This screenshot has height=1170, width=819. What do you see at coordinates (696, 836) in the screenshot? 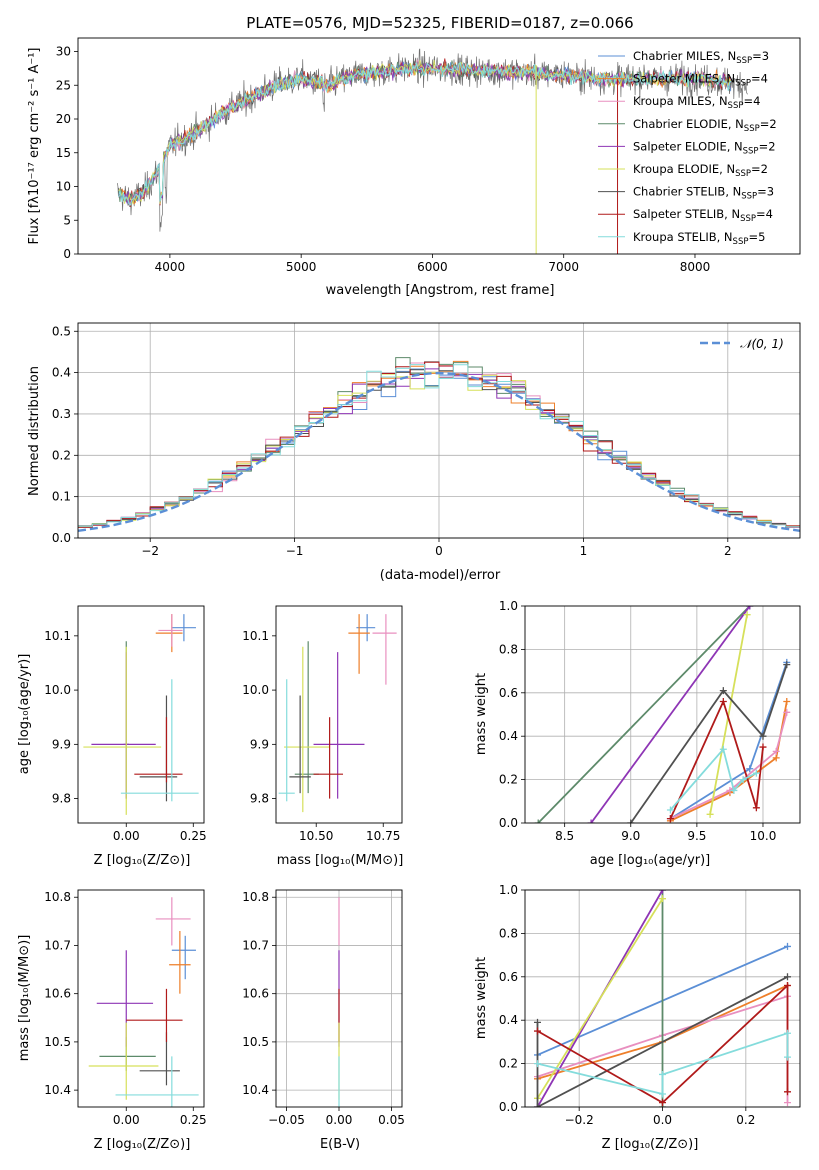
I see `weight-vs-age-xtick-label: 9.5` at bounding box center [696, 836].